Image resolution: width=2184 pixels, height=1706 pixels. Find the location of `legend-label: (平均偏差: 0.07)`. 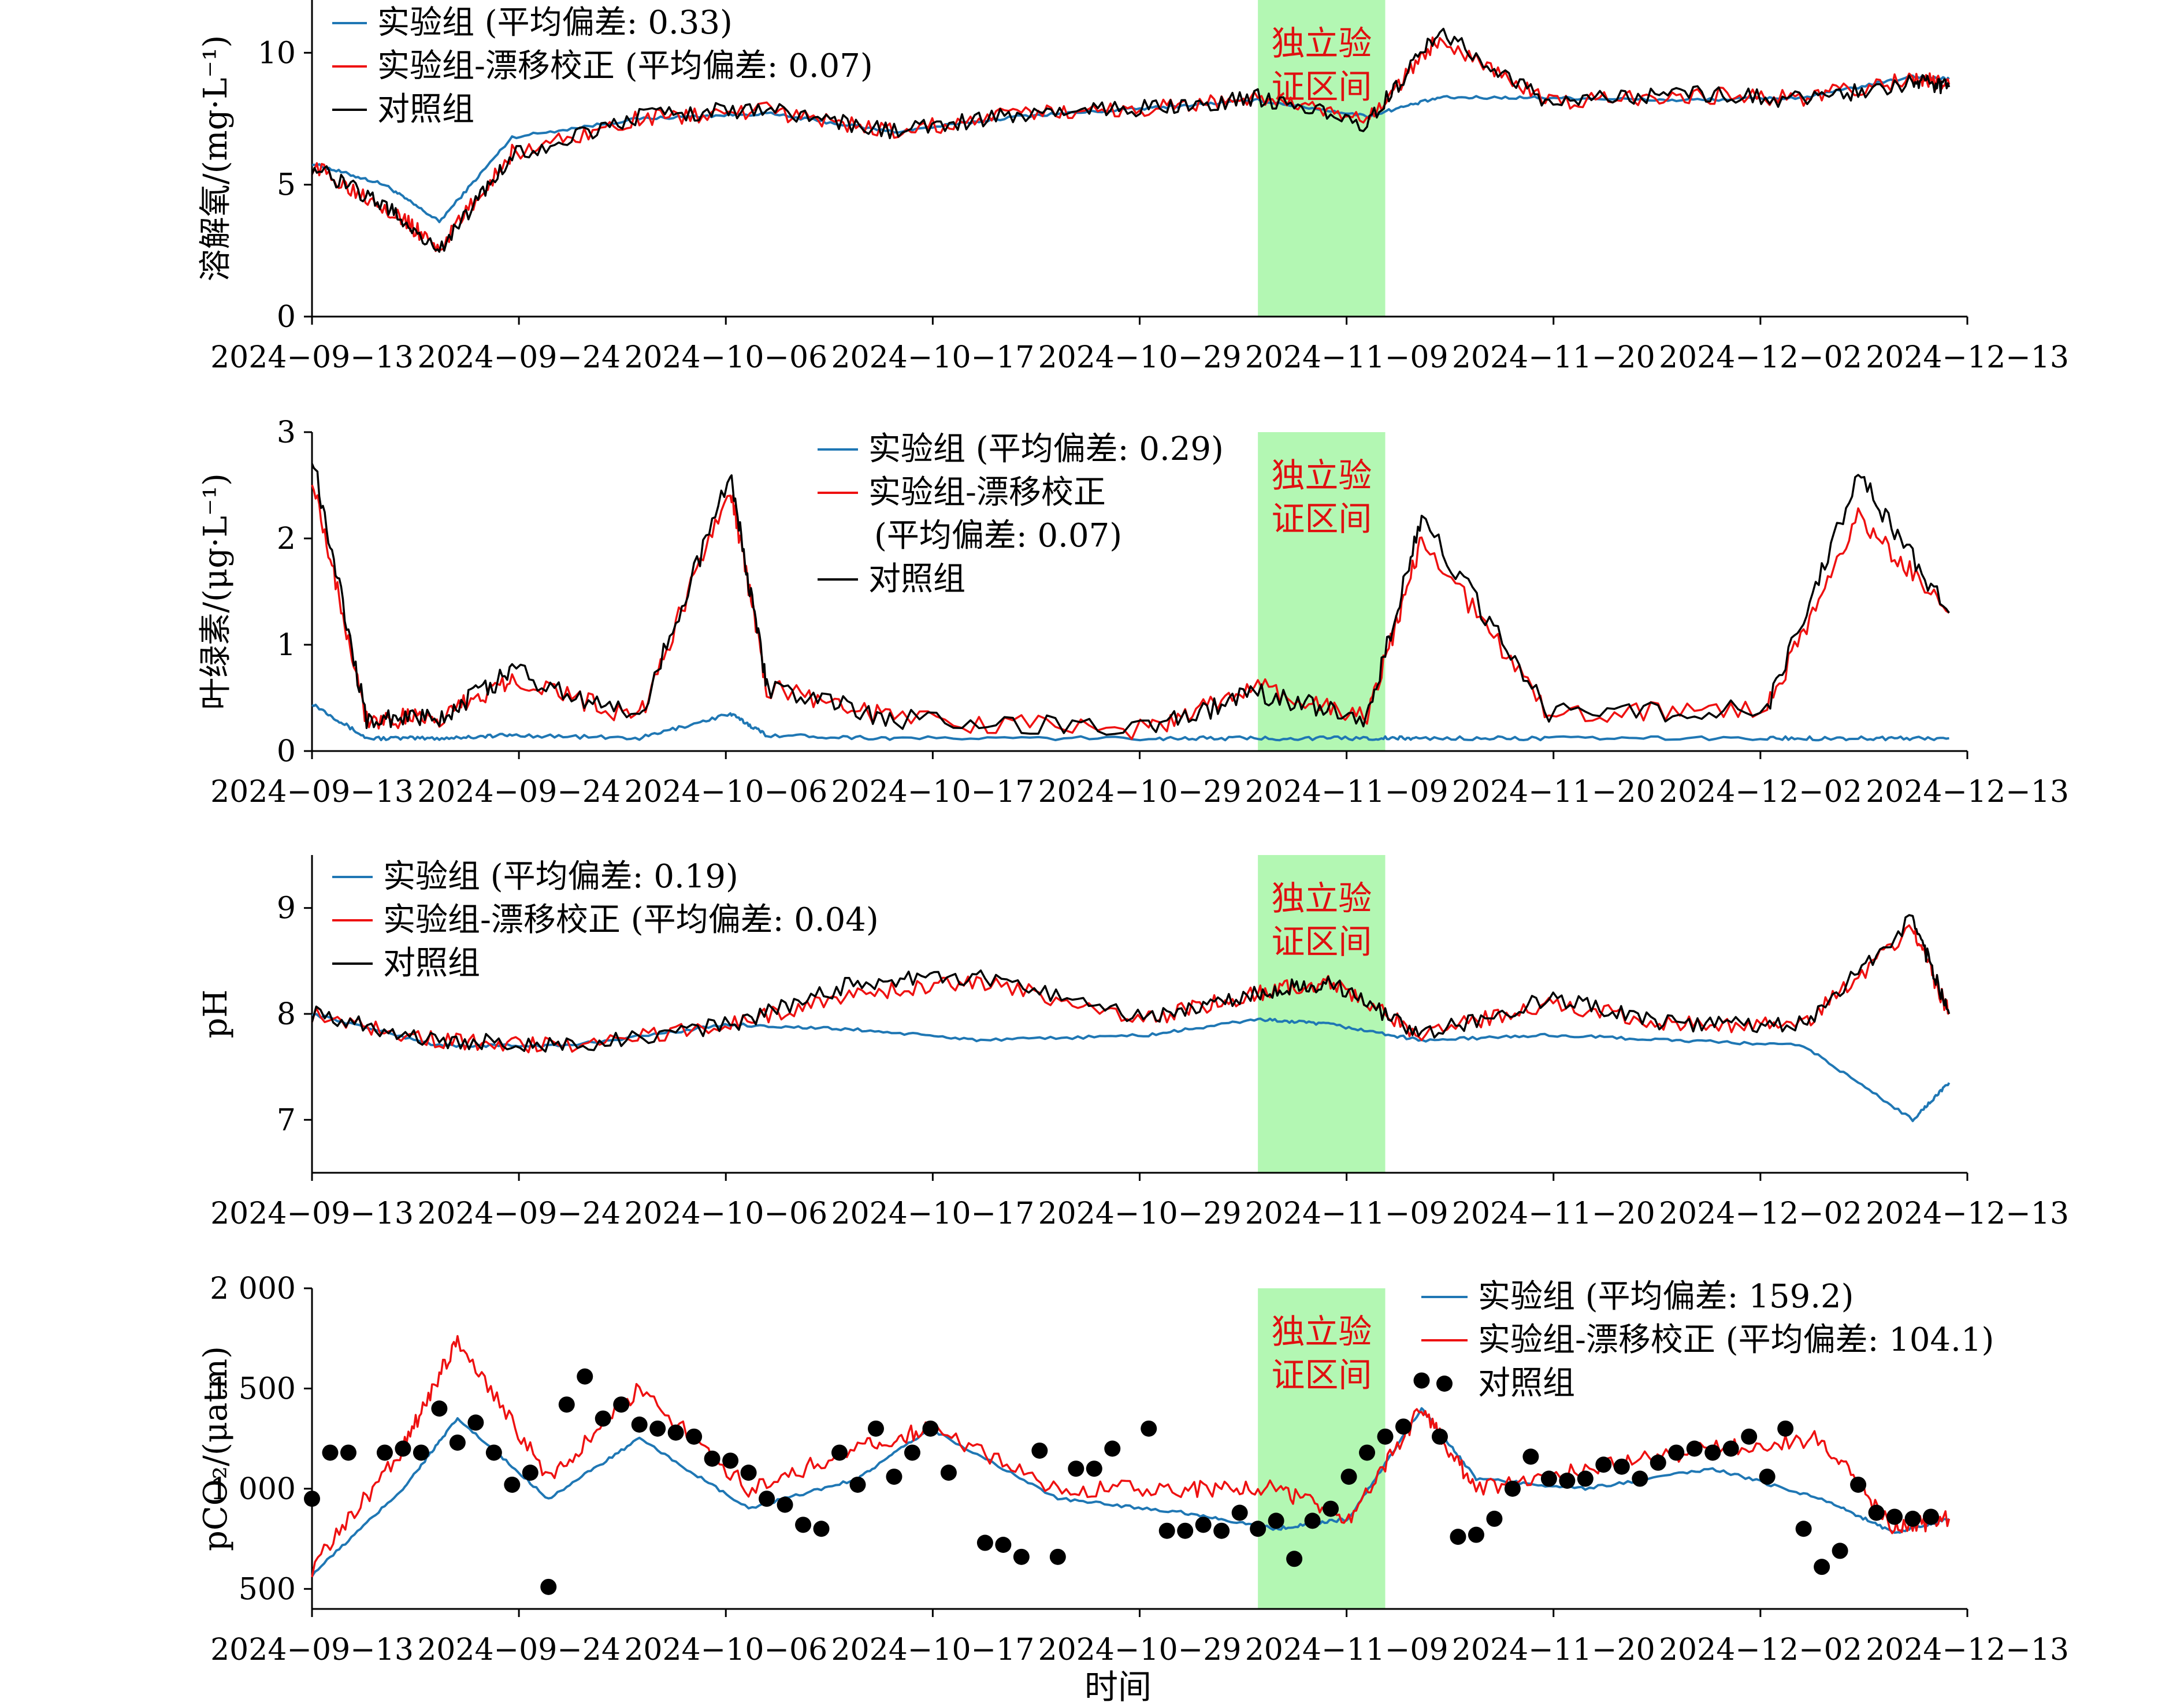

legend-label: (平均偏差: 0.07) is located at coordinates (998, 536).